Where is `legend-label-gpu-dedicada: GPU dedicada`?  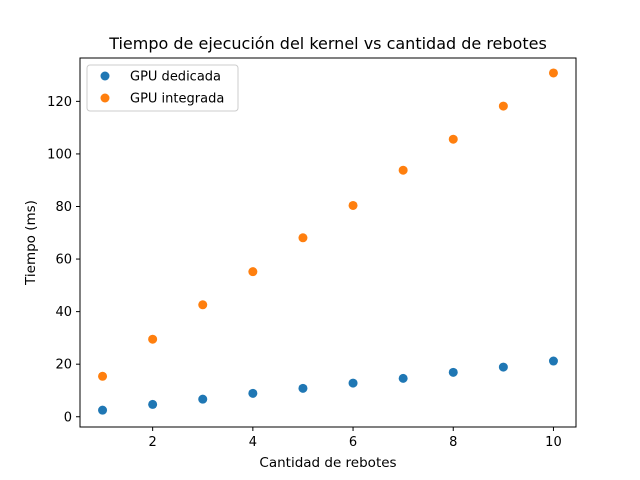 legend-label-gpu-dedicada: GPU dedicada is located at coordinates (175, 77).